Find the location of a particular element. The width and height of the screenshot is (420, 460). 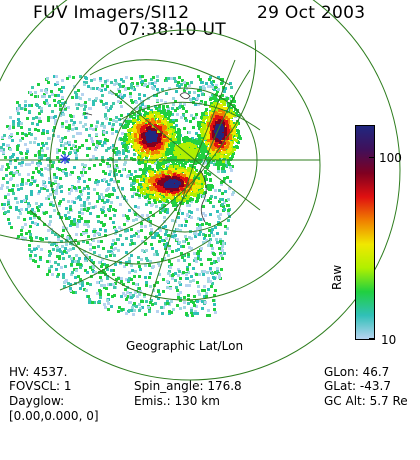

fovscl-readout: FOVSCL: 1 is located at coordinates (40, 386).